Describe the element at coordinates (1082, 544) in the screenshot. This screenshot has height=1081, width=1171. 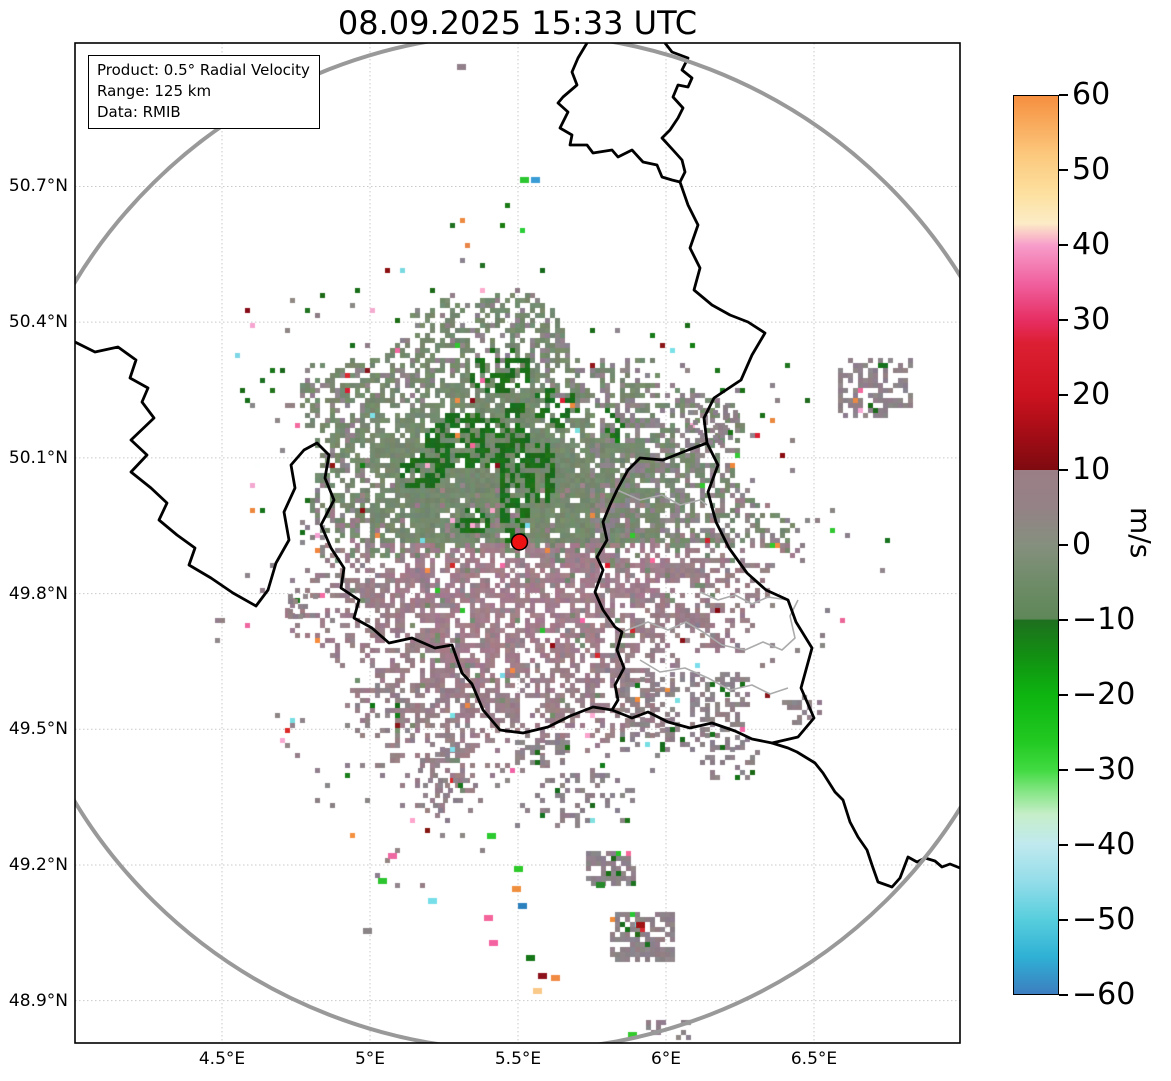
I see `colorbar-tick-label: 0` at that location.